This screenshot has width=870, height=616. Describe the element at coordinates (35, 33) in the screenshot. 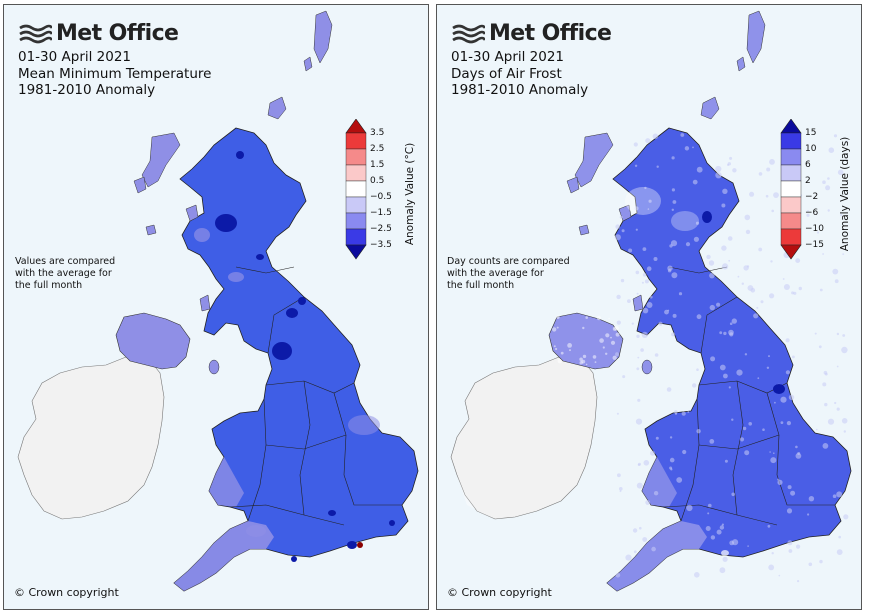

I see `met-office-waves-icon` at that location.